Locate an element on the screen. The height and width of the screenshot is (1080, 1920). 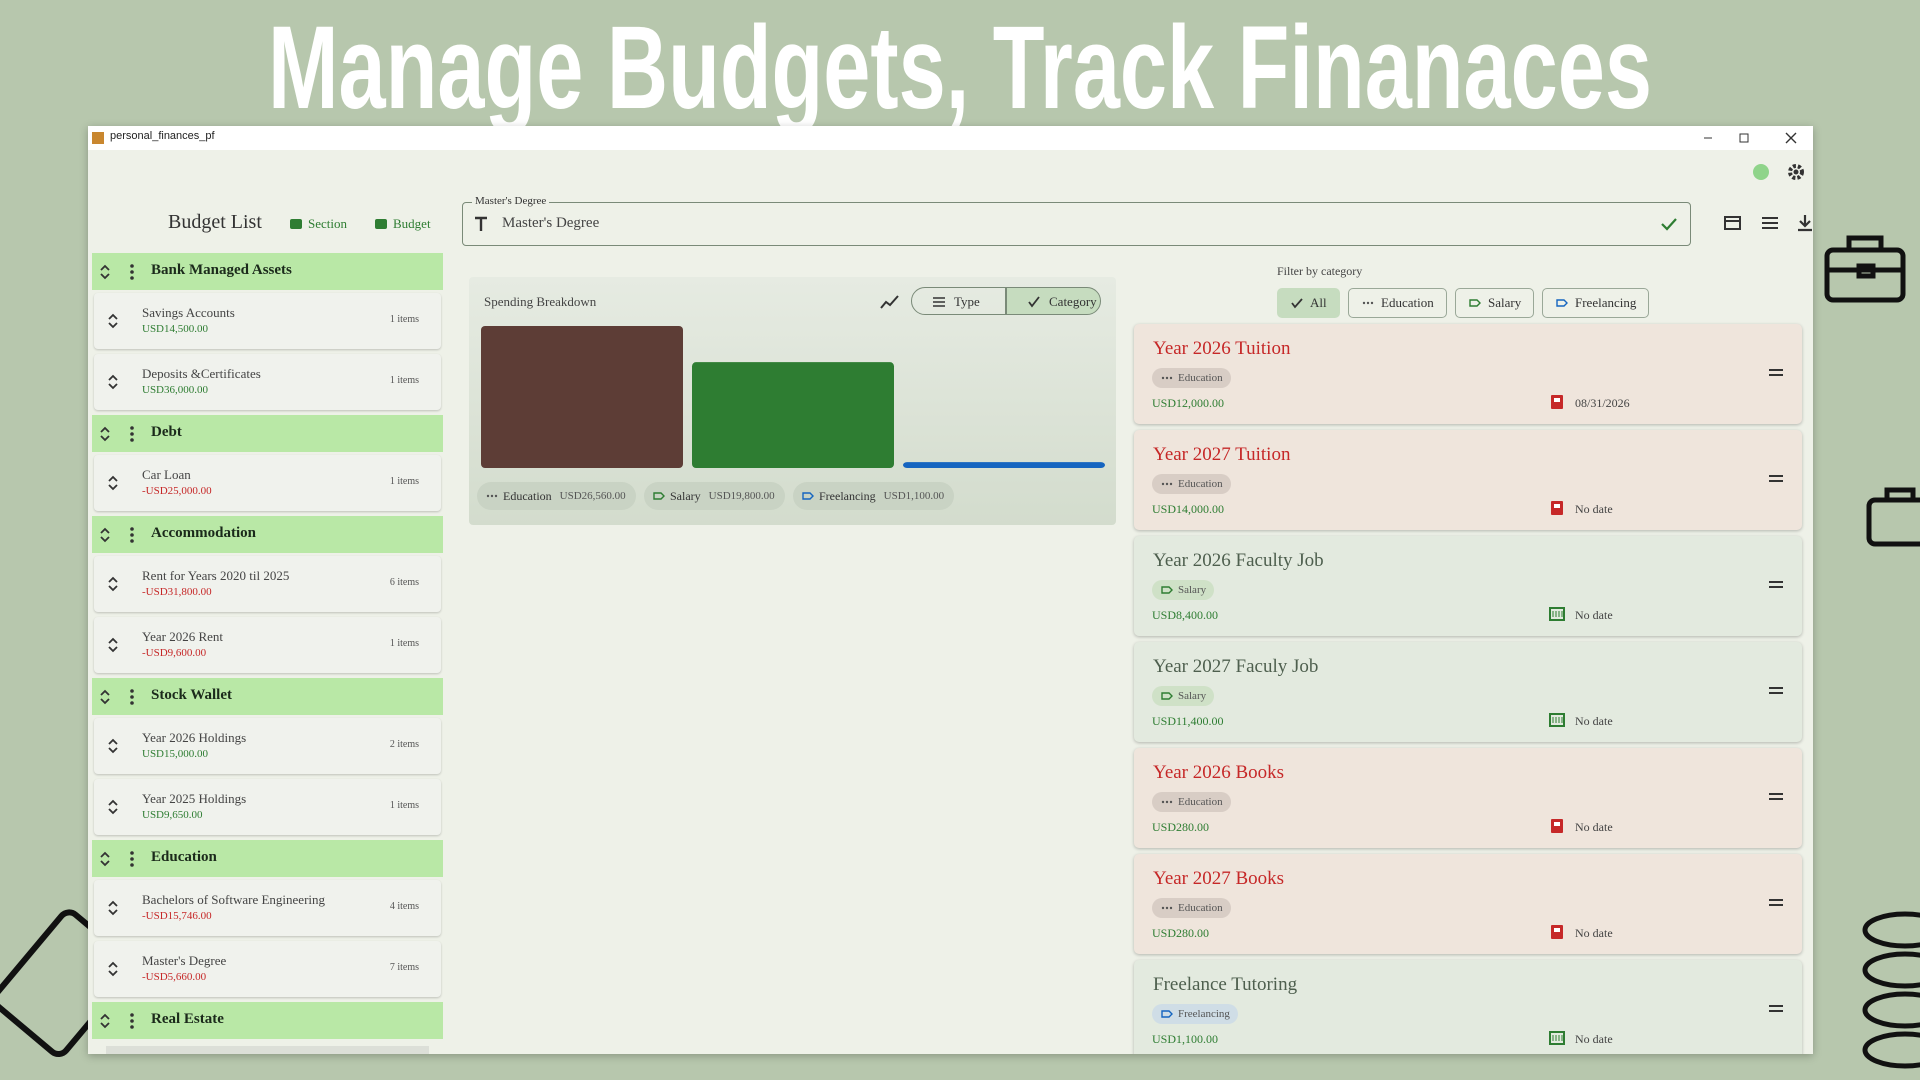
item-amount: USD15,000.00 is located at coordinates (175, 754).